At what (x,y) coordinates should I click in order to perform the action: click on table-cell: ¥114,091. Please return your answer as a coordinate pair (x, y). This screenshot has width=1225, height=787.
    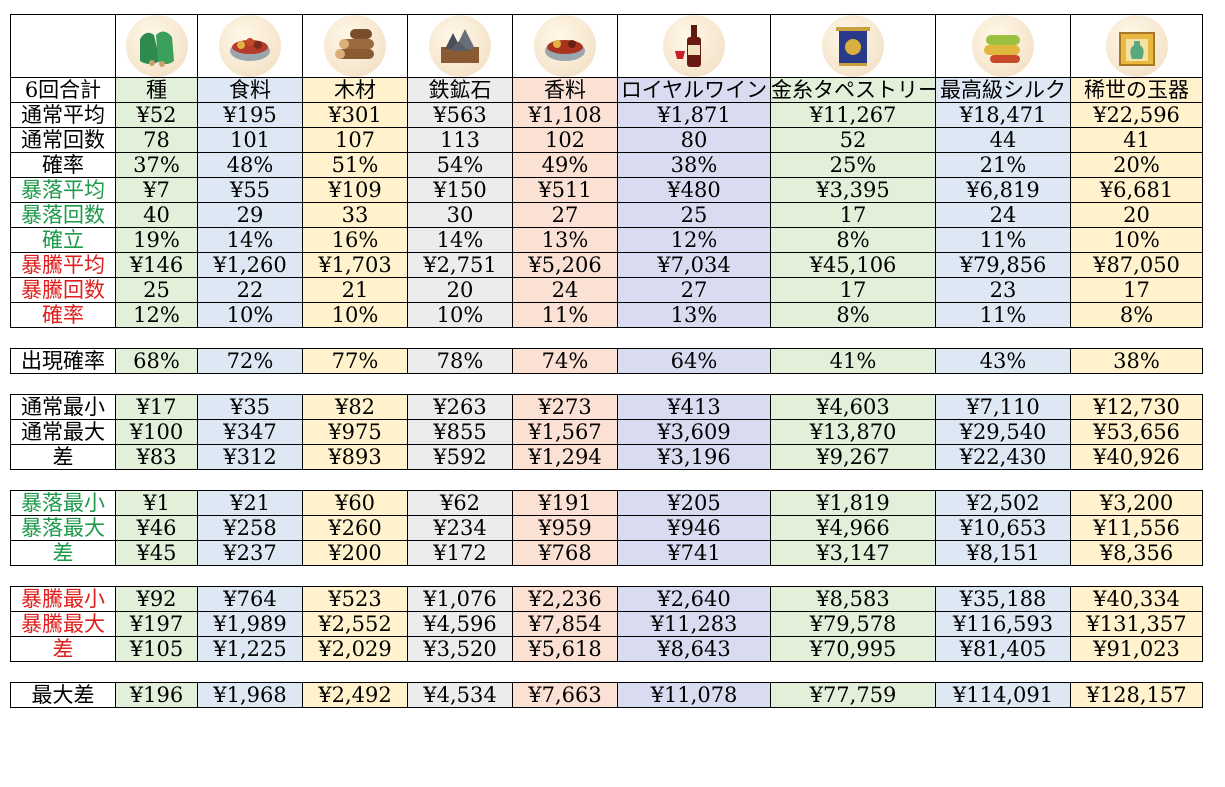
    Looking at the image, I should click on (1003, 695).